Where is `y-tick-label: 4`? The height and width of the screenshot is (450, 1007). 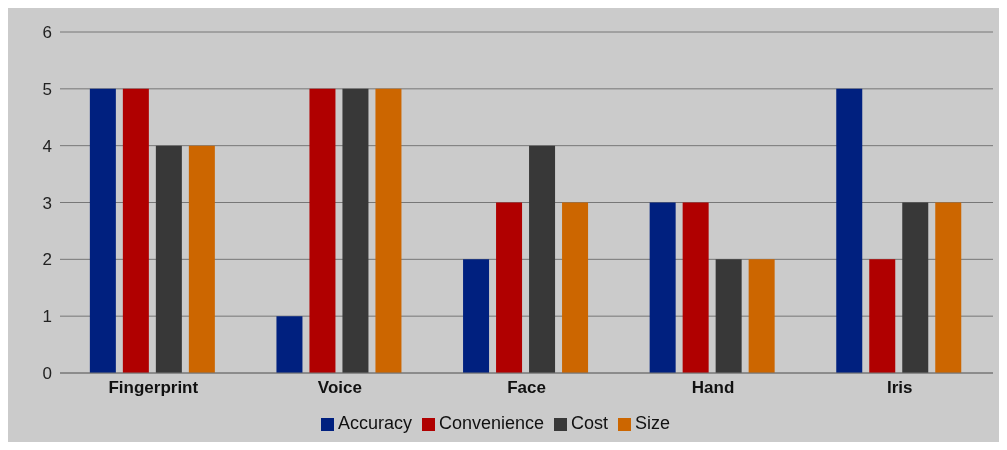
y-tick-label: 4 is located at coordinates (47, 146).